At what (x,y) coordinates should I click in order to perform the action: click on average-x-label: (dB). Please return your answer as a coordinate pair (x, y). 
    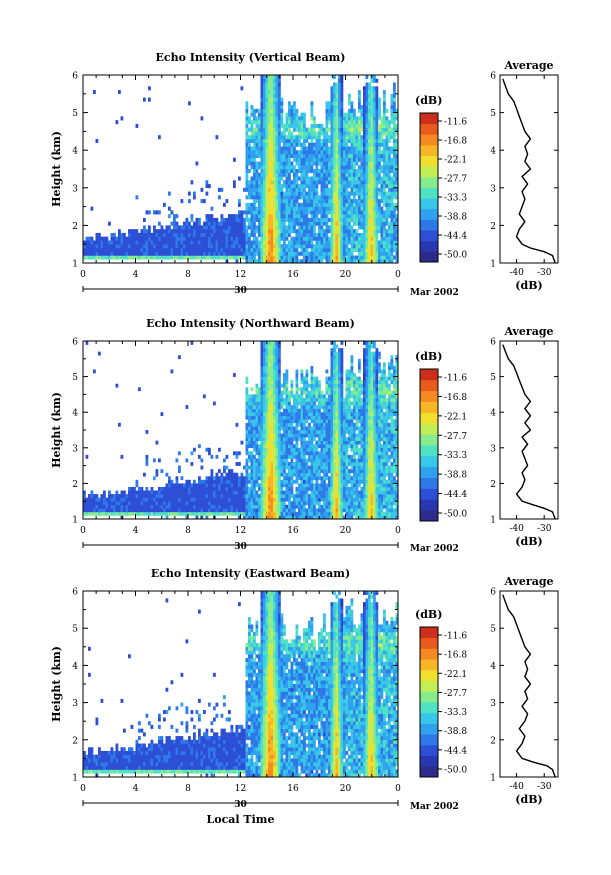
    Looking at the image, I should click on (528, 285).